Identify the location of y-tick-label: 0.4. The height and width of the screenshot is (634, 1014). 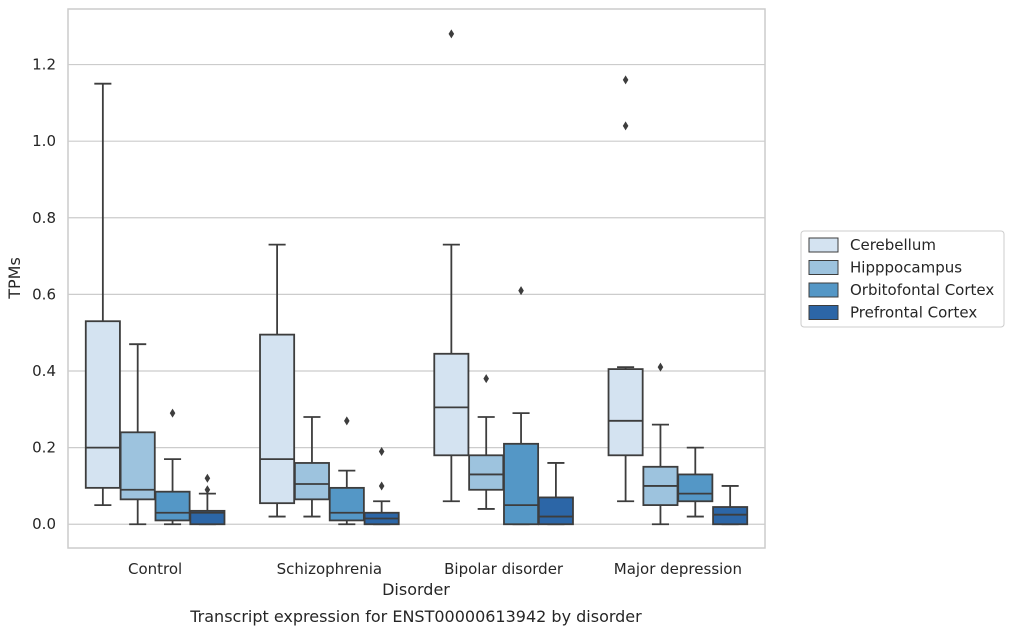
(44, 371).